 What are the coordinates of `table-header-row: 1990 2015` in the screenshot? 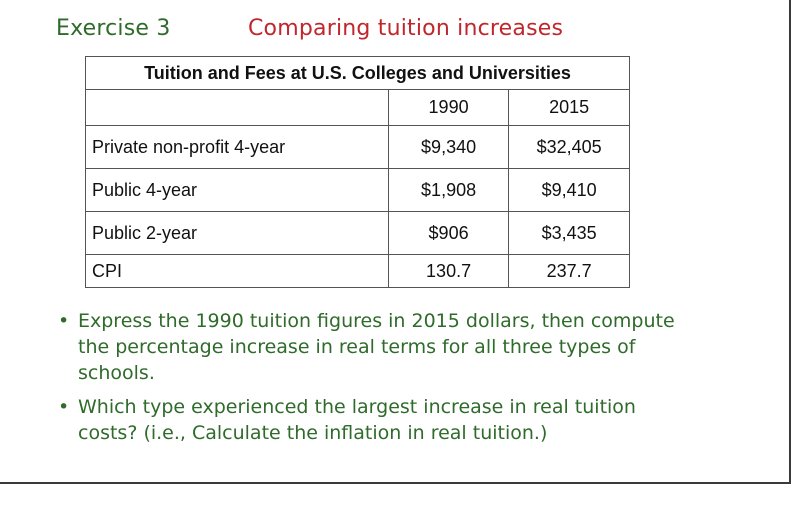 It's located at (357, 107).